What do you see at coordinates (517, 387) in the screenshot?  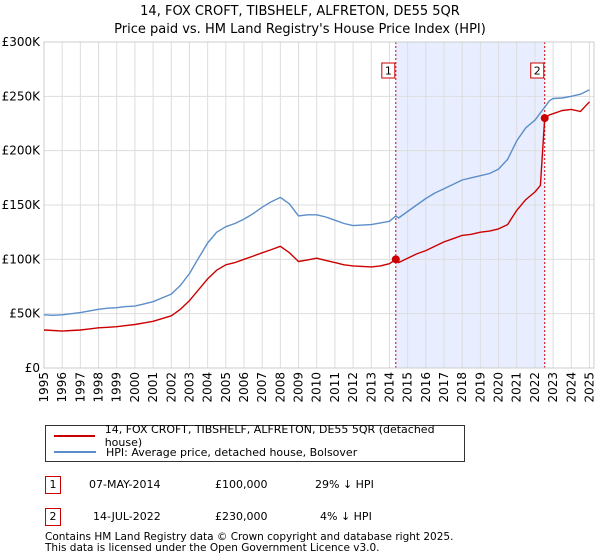 I see `x-tick-label: 2021` at bounding box center [517, 387].